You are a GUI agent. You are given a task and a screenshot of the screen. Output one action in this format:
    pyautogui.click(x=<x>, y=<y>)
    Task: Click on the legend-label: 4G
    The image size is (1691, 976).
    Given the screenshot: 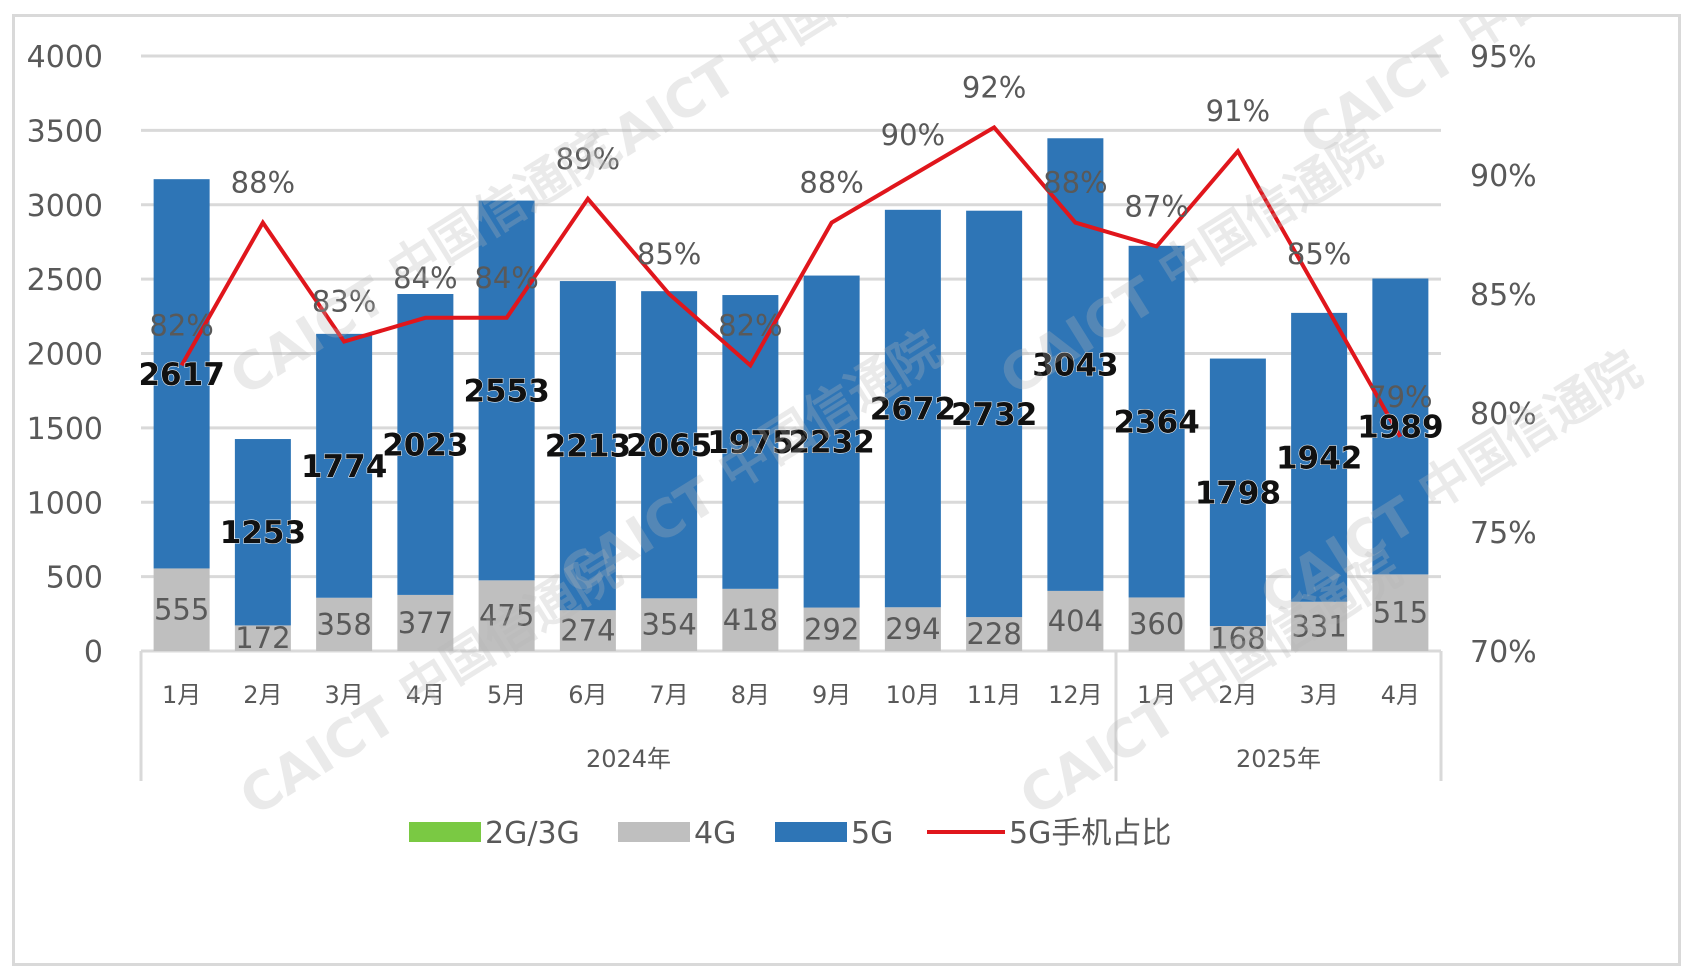 What is the action you would take?
    pyautogui.click(x=715, y=833)
    